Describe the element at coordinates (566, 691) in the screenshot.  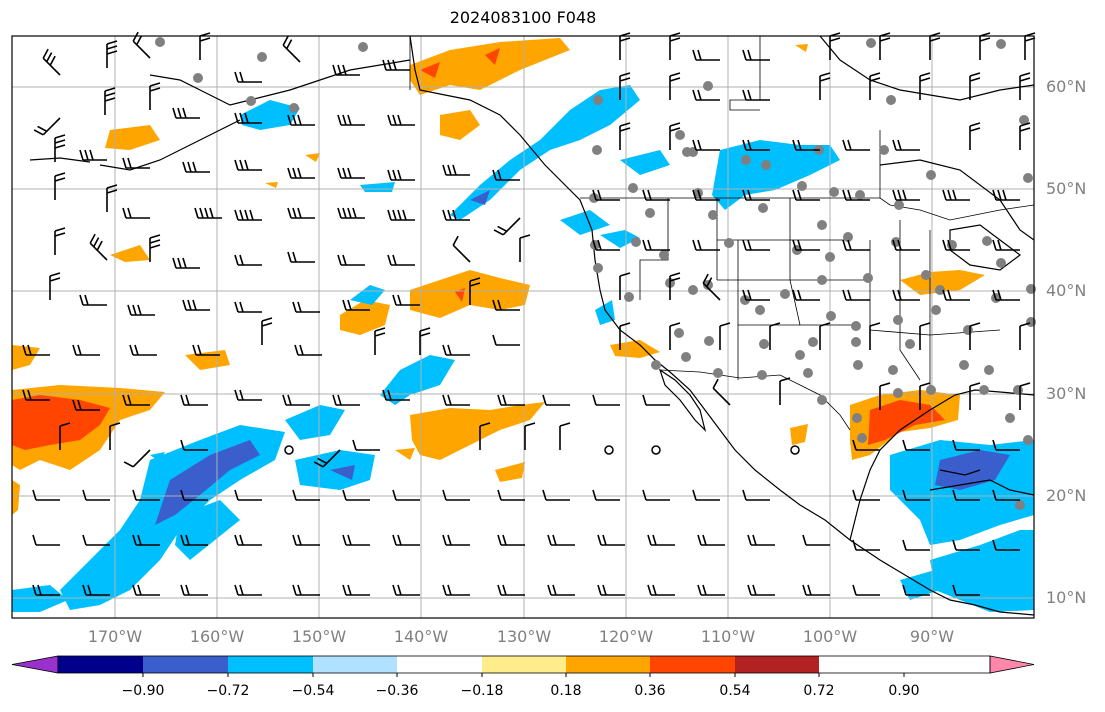
I see `colorbar-tick-label: 0.18` at that location.